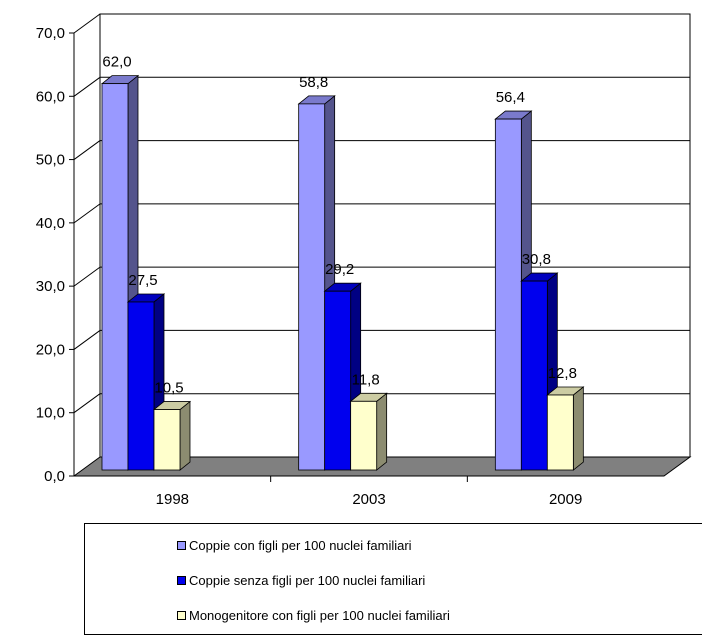 The image size is (702, 635). I want to click on data-label: 58,8, so click(313, 82).